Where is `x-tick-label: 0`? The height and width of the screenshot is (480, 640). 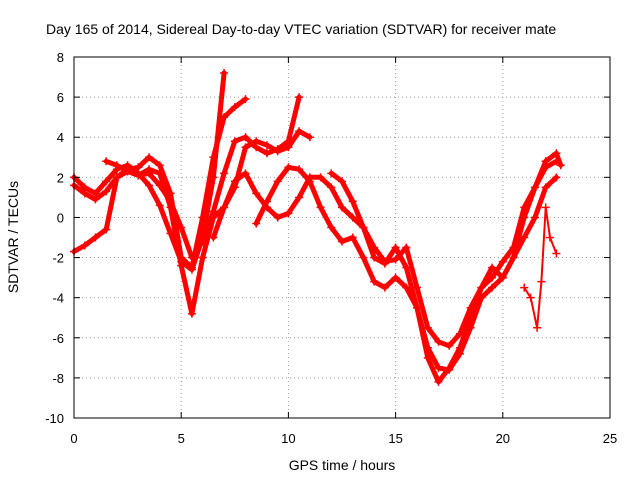
x-tick-label: 0 is located at coordinates (73, 438).